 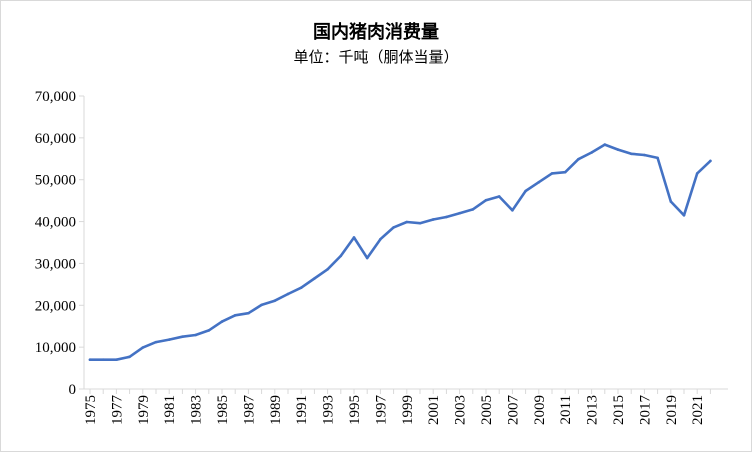 What do you see at coordinates (144, 410) in the screenshot?
I see `x-tick-label: 1979` at bounding box center [144, 410].